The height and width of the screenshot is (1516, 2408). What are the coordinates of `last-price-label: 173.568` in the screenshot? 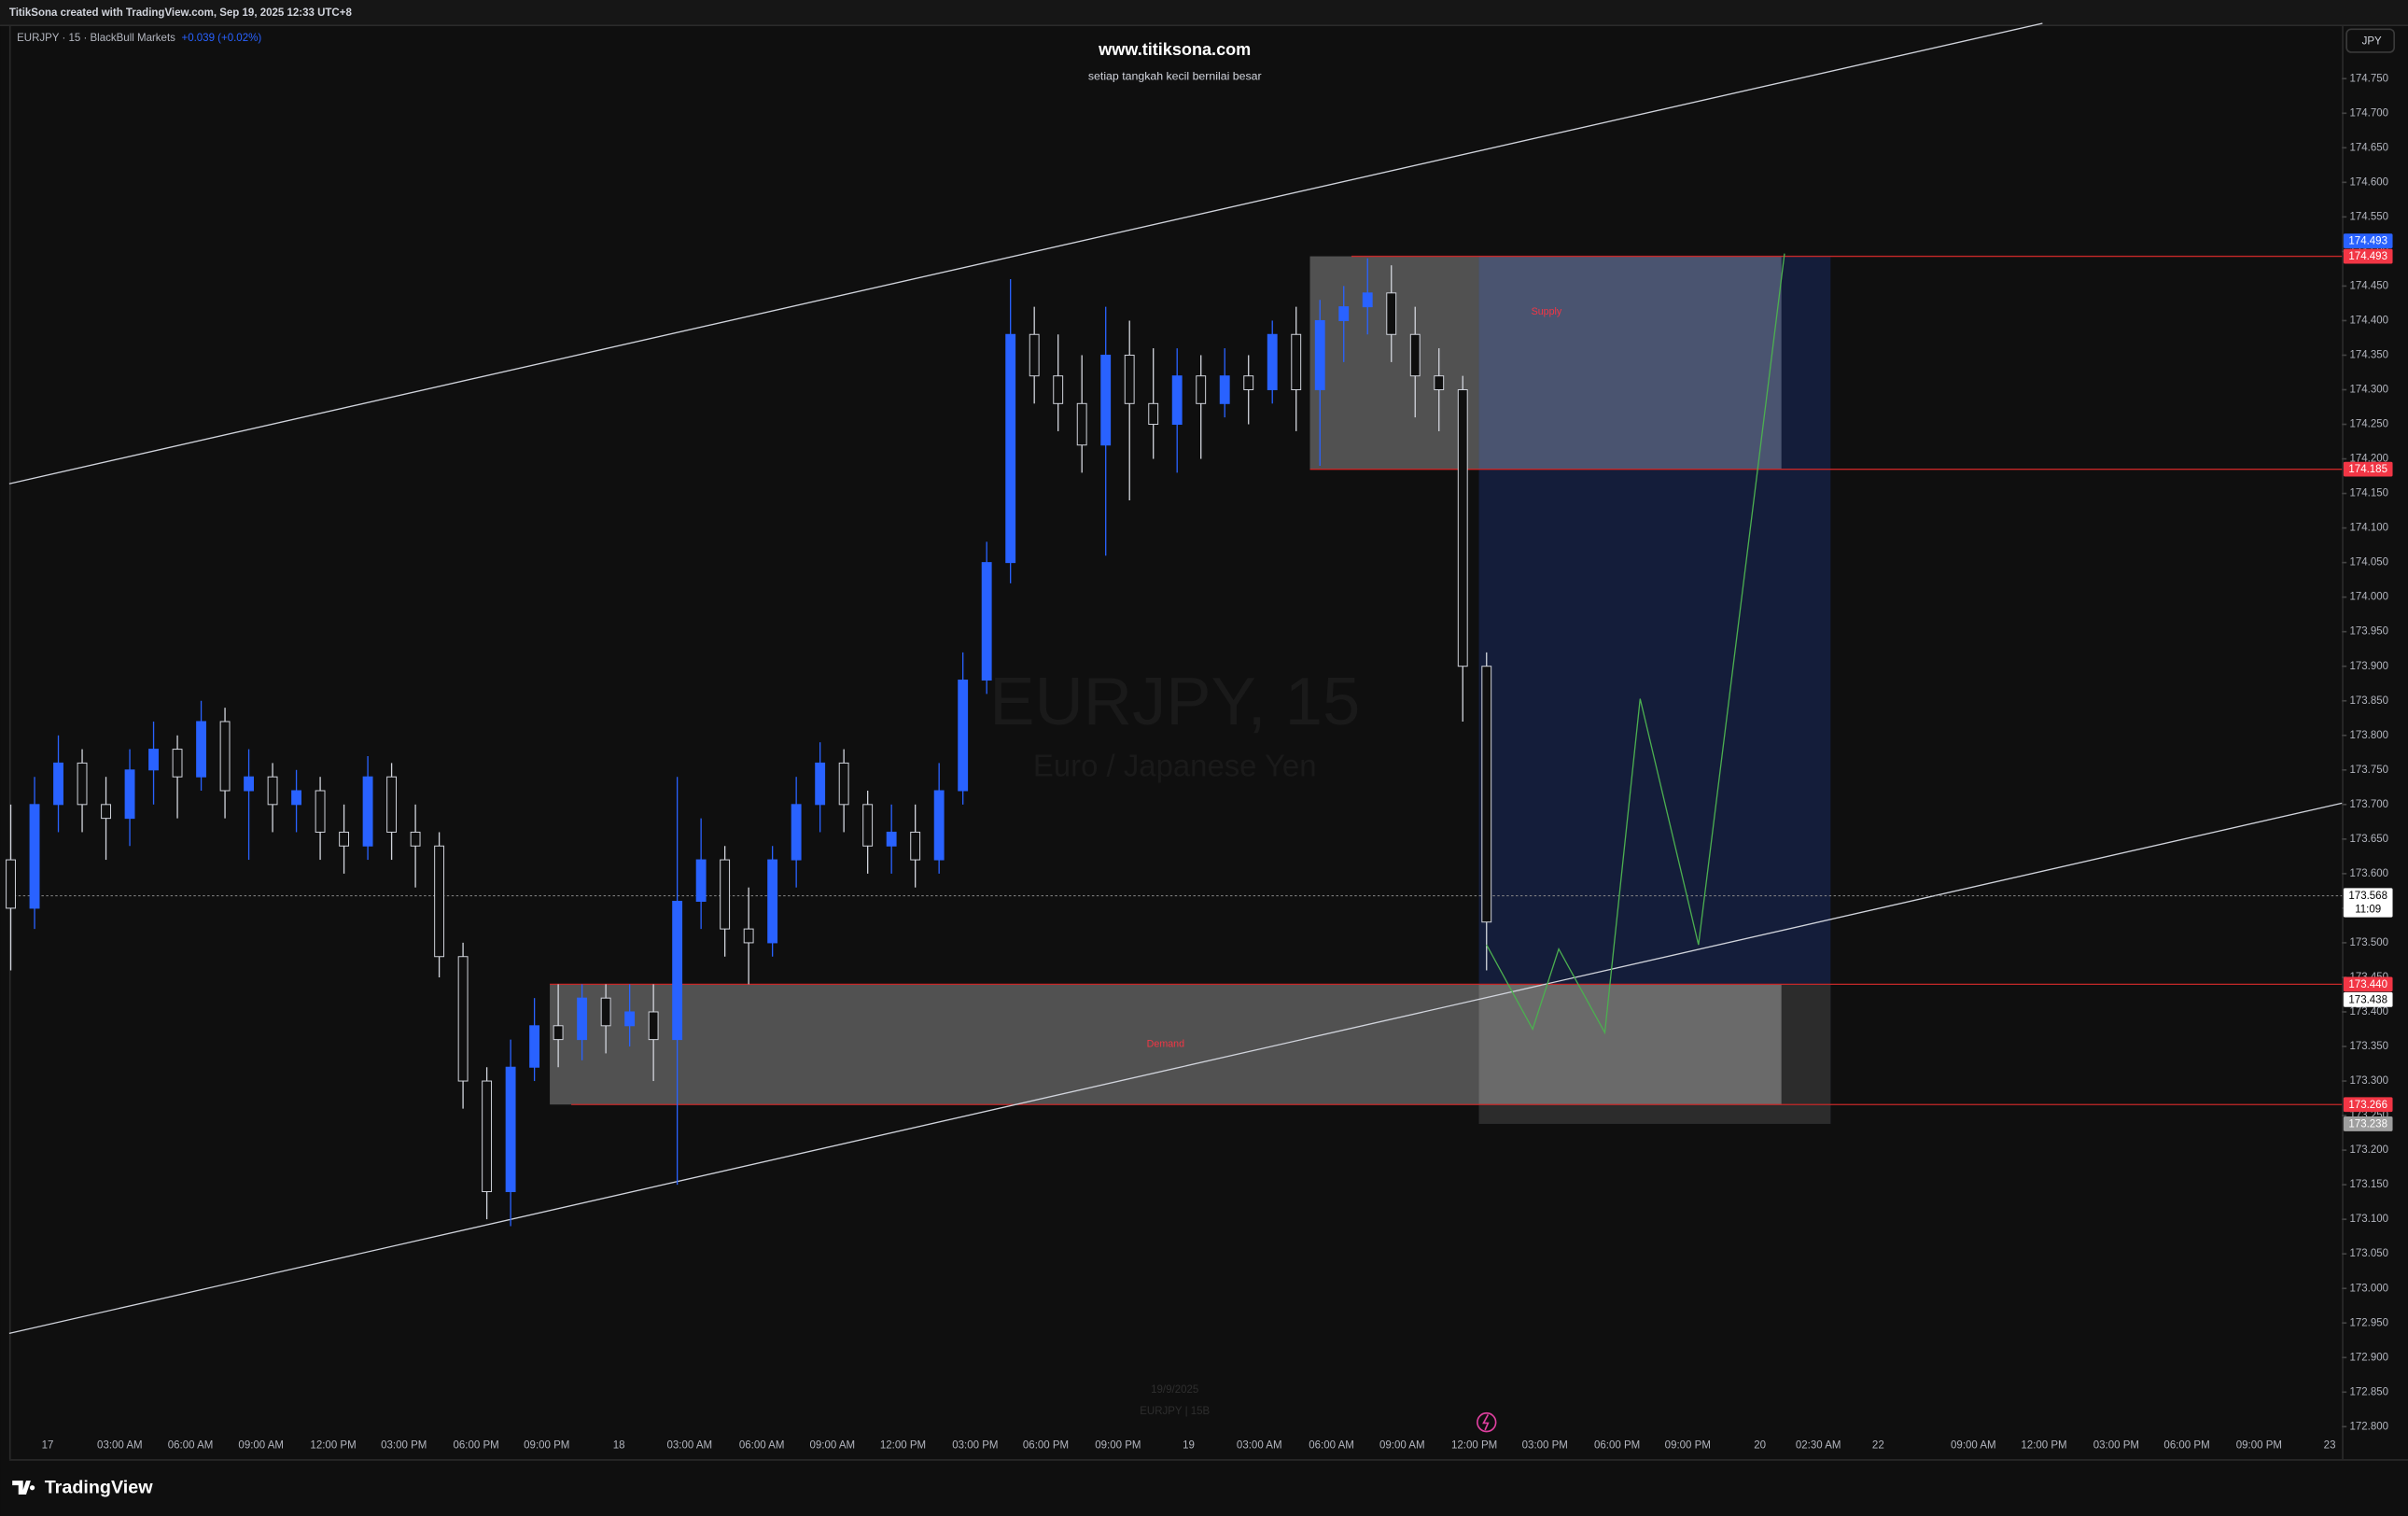 It's located at (2367, 896).